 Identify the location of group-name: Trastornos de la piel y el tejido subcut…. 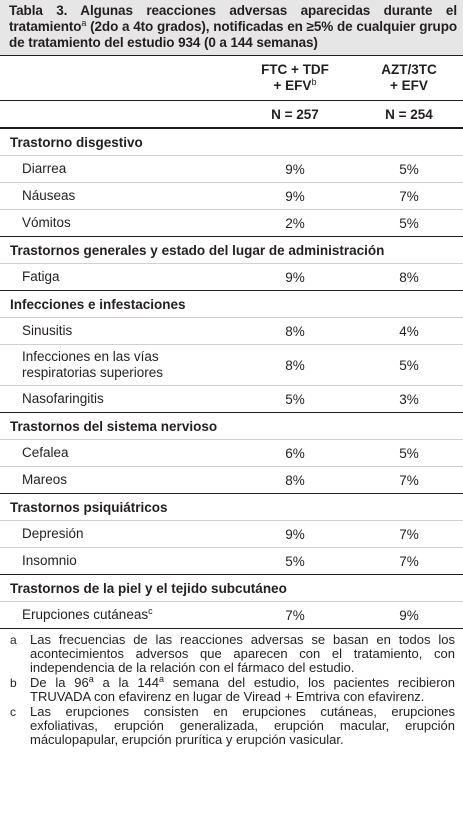
(148, 588).